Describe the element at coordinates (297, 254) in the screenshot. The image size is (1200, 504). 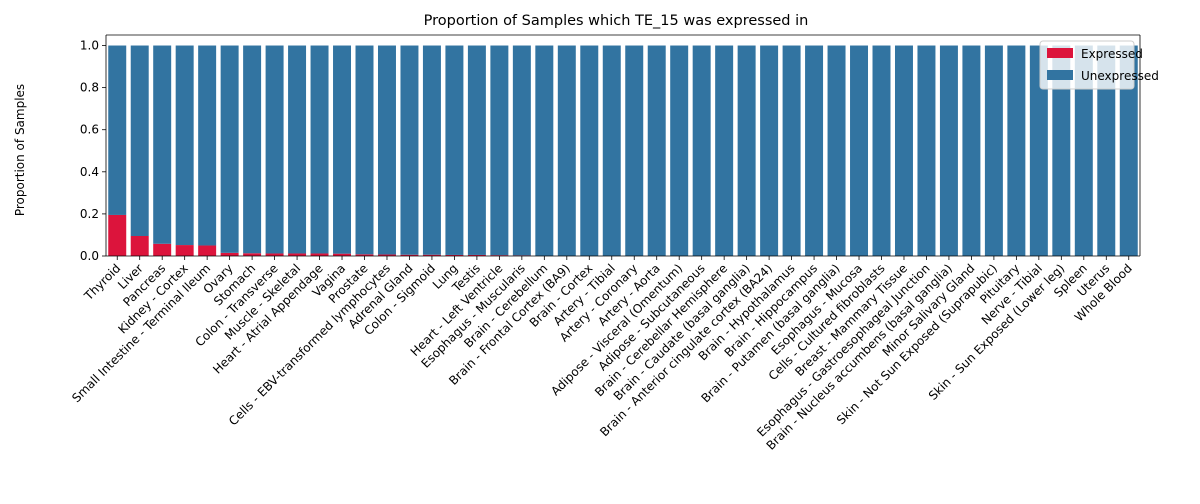
I see `bar-expressed-muscle-skeletal` at that location.